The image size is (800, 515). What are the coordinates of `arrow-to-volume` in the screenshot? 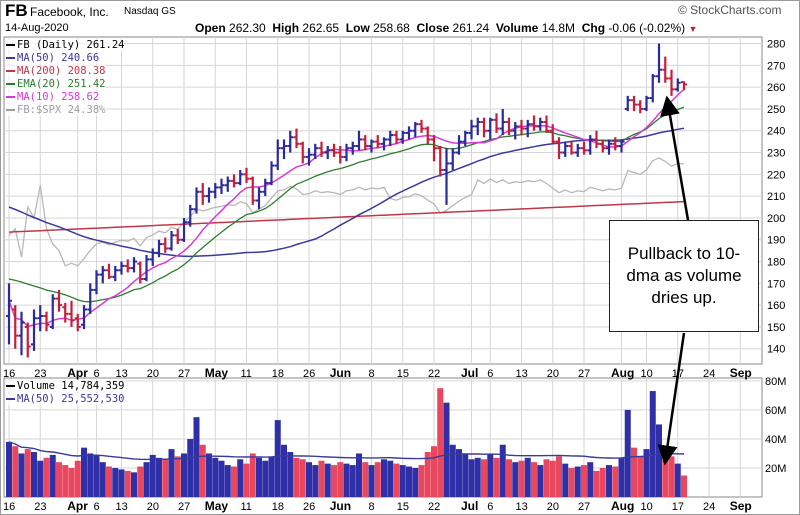 It's located at (671, 399).